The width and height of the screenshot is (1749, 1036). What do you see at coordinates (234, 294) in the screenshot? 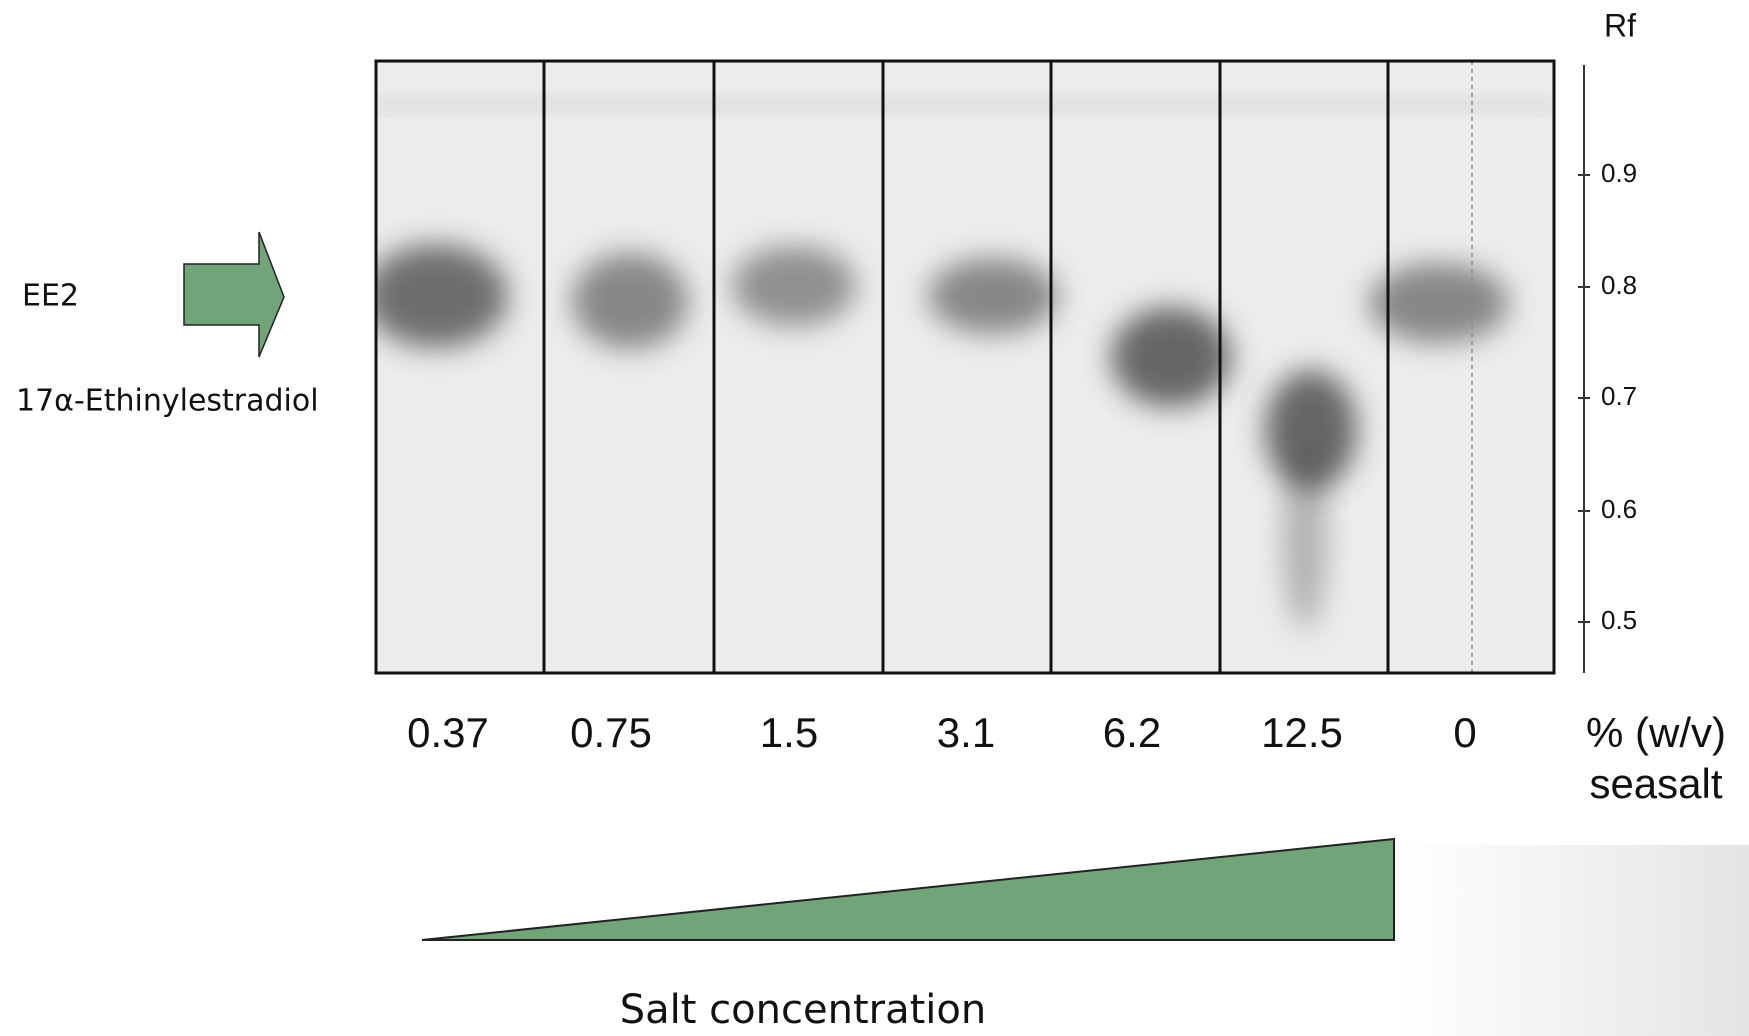
I see `arrow` at bounding box center [234, 294].